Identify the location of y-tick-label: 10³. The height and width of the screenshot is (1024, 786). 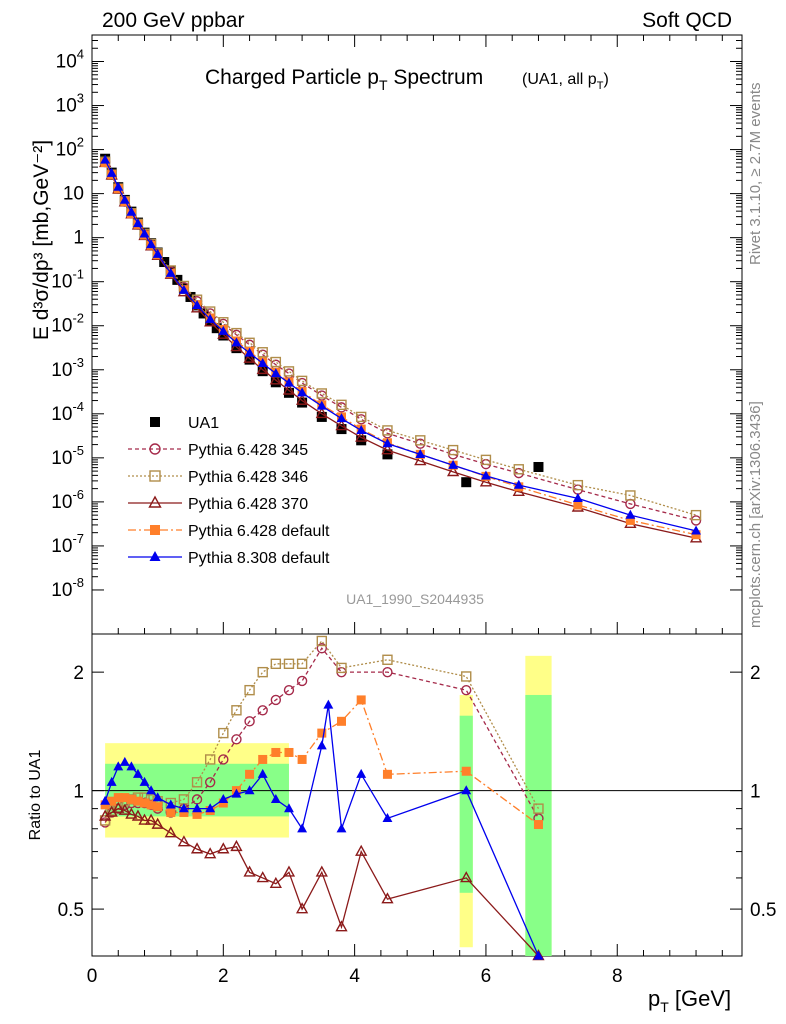
(70, 104).